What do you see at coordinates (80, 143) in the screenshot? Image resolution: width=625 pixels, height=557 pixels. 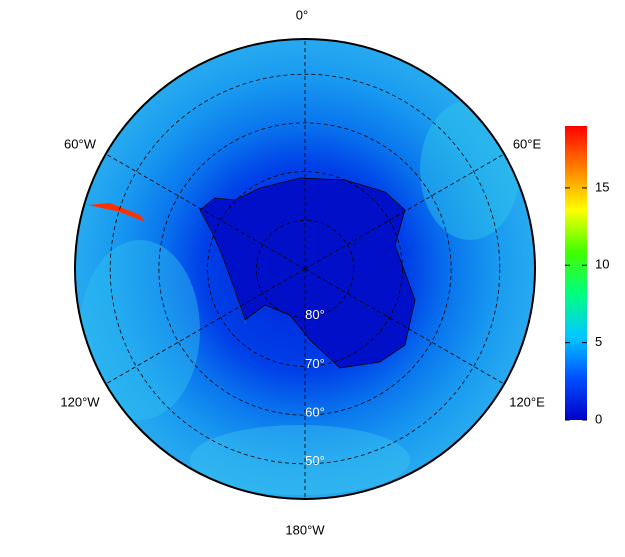 I see `longitude-label: 60°W` at bounding box center [80, 143].